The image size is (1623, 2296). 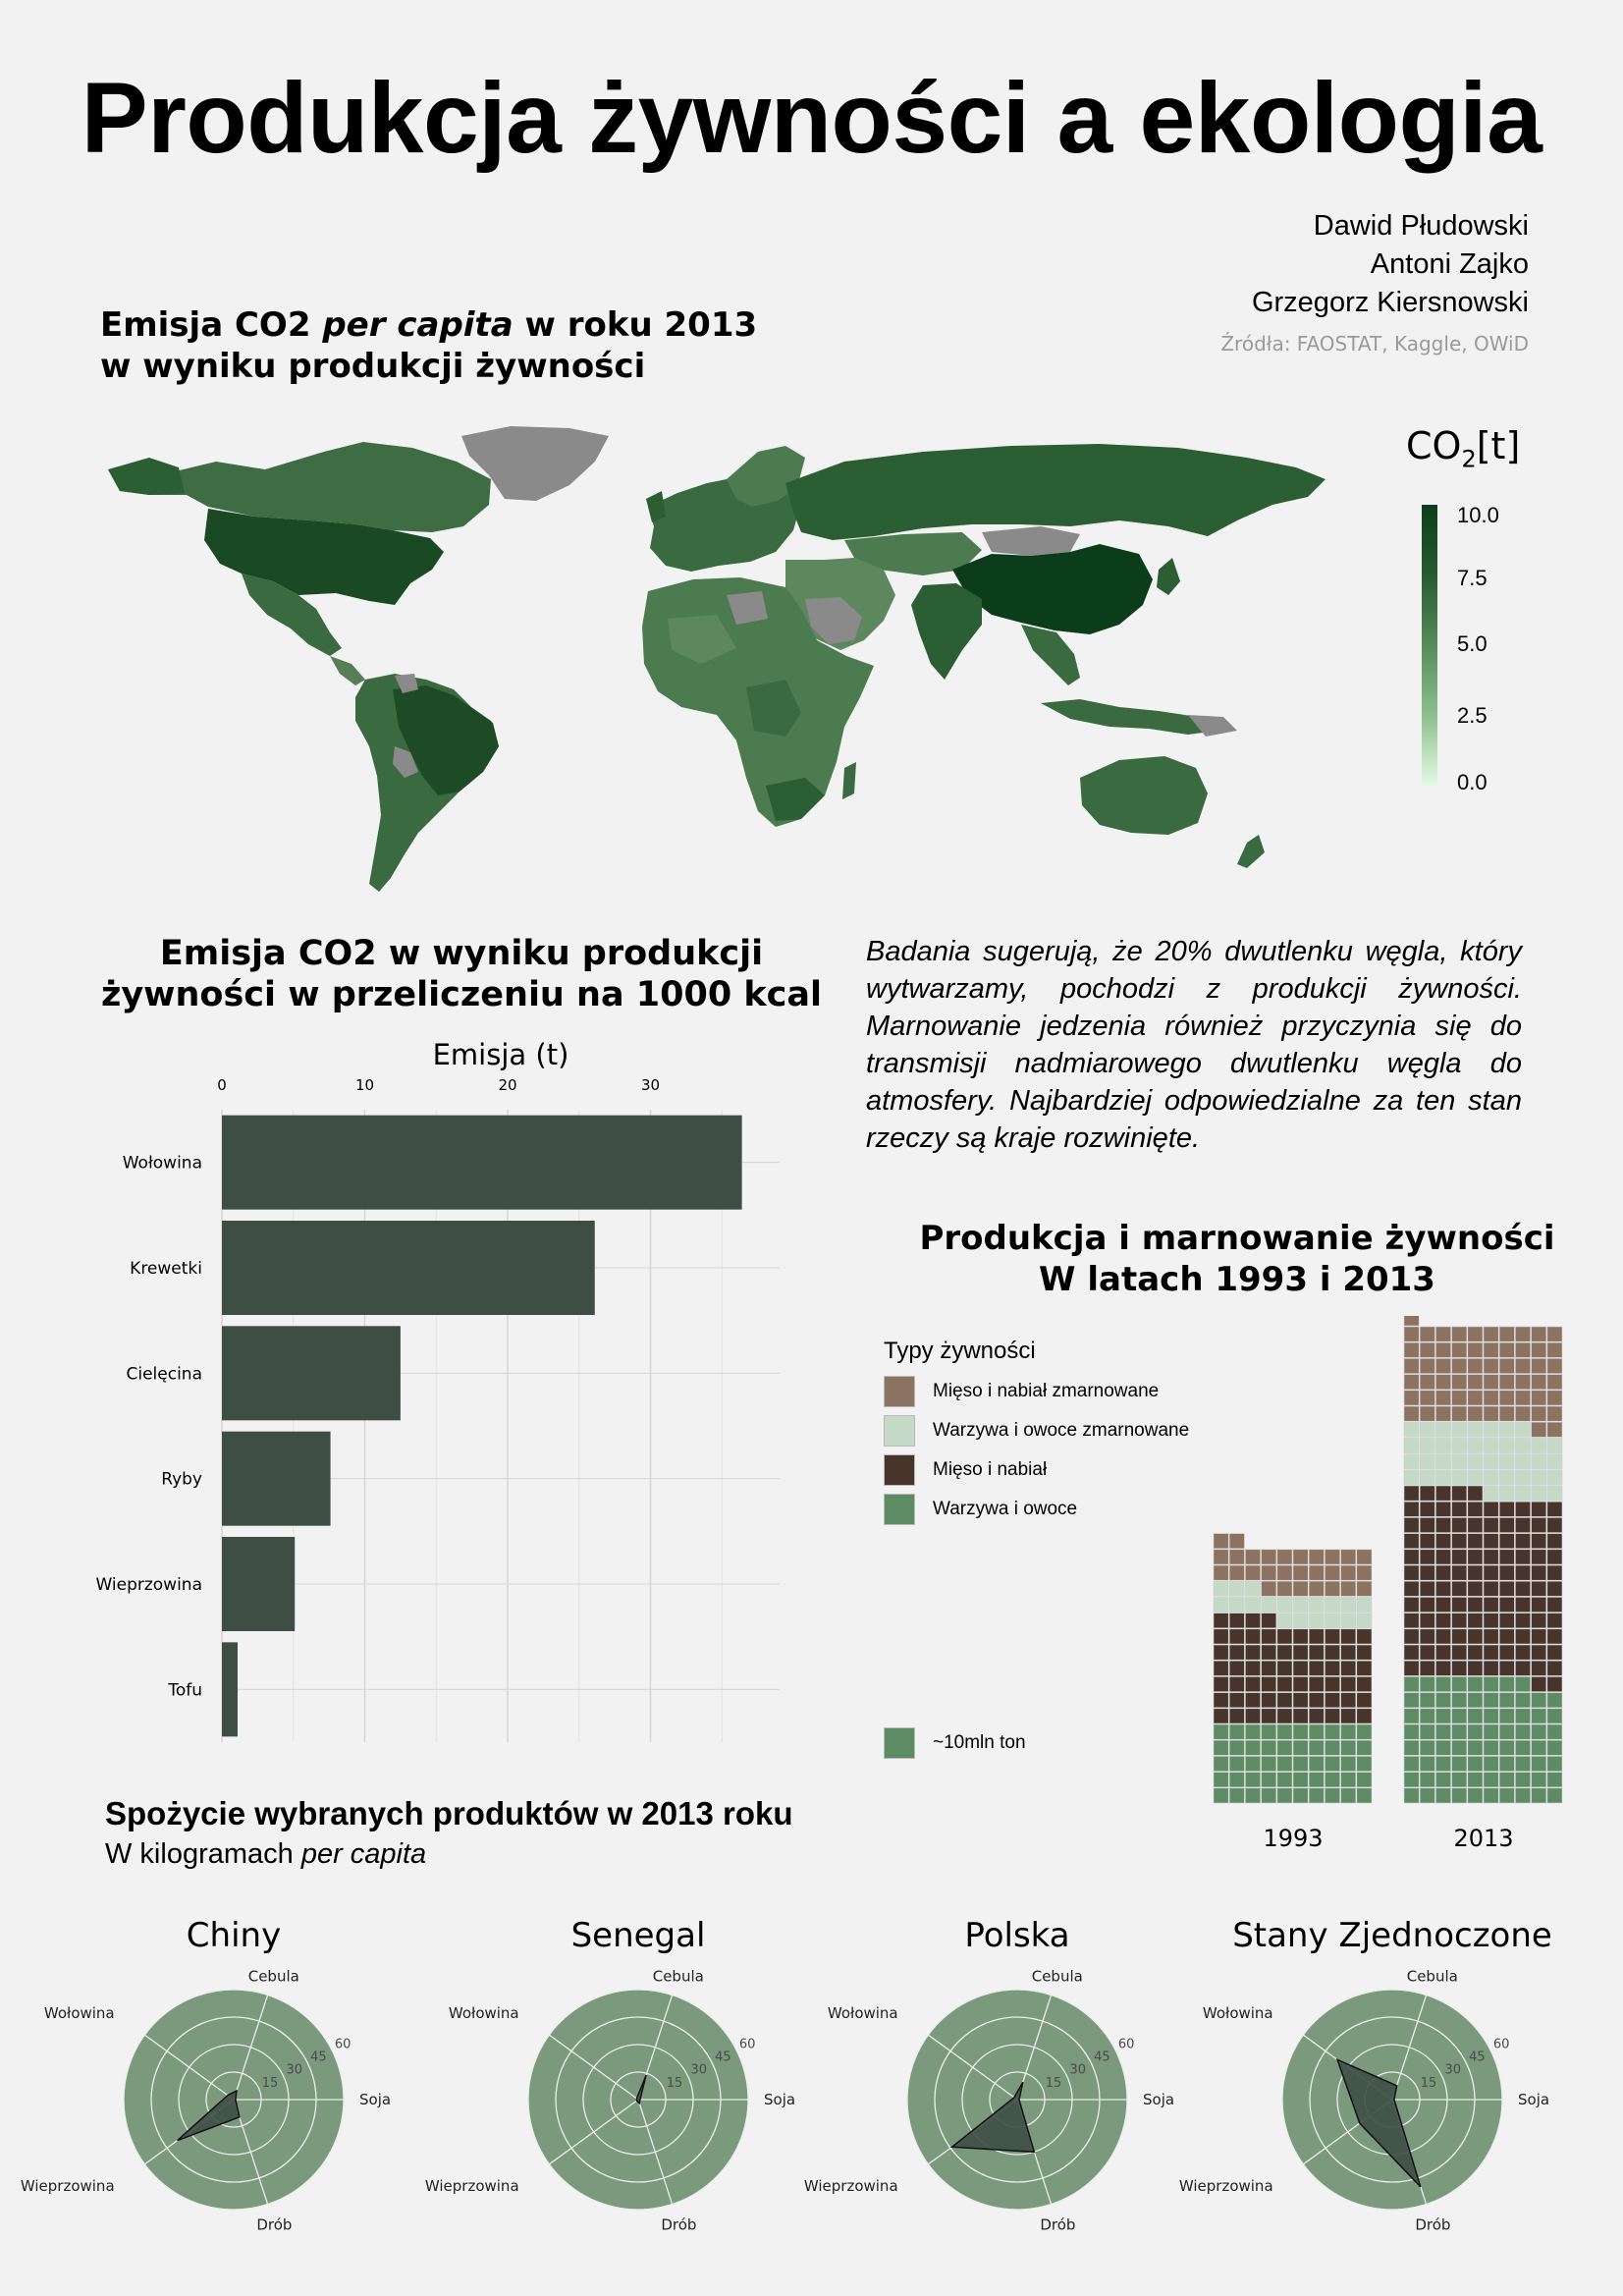 I want to click on map-legend-title: CO2[t], so click(x=1463, y=448).